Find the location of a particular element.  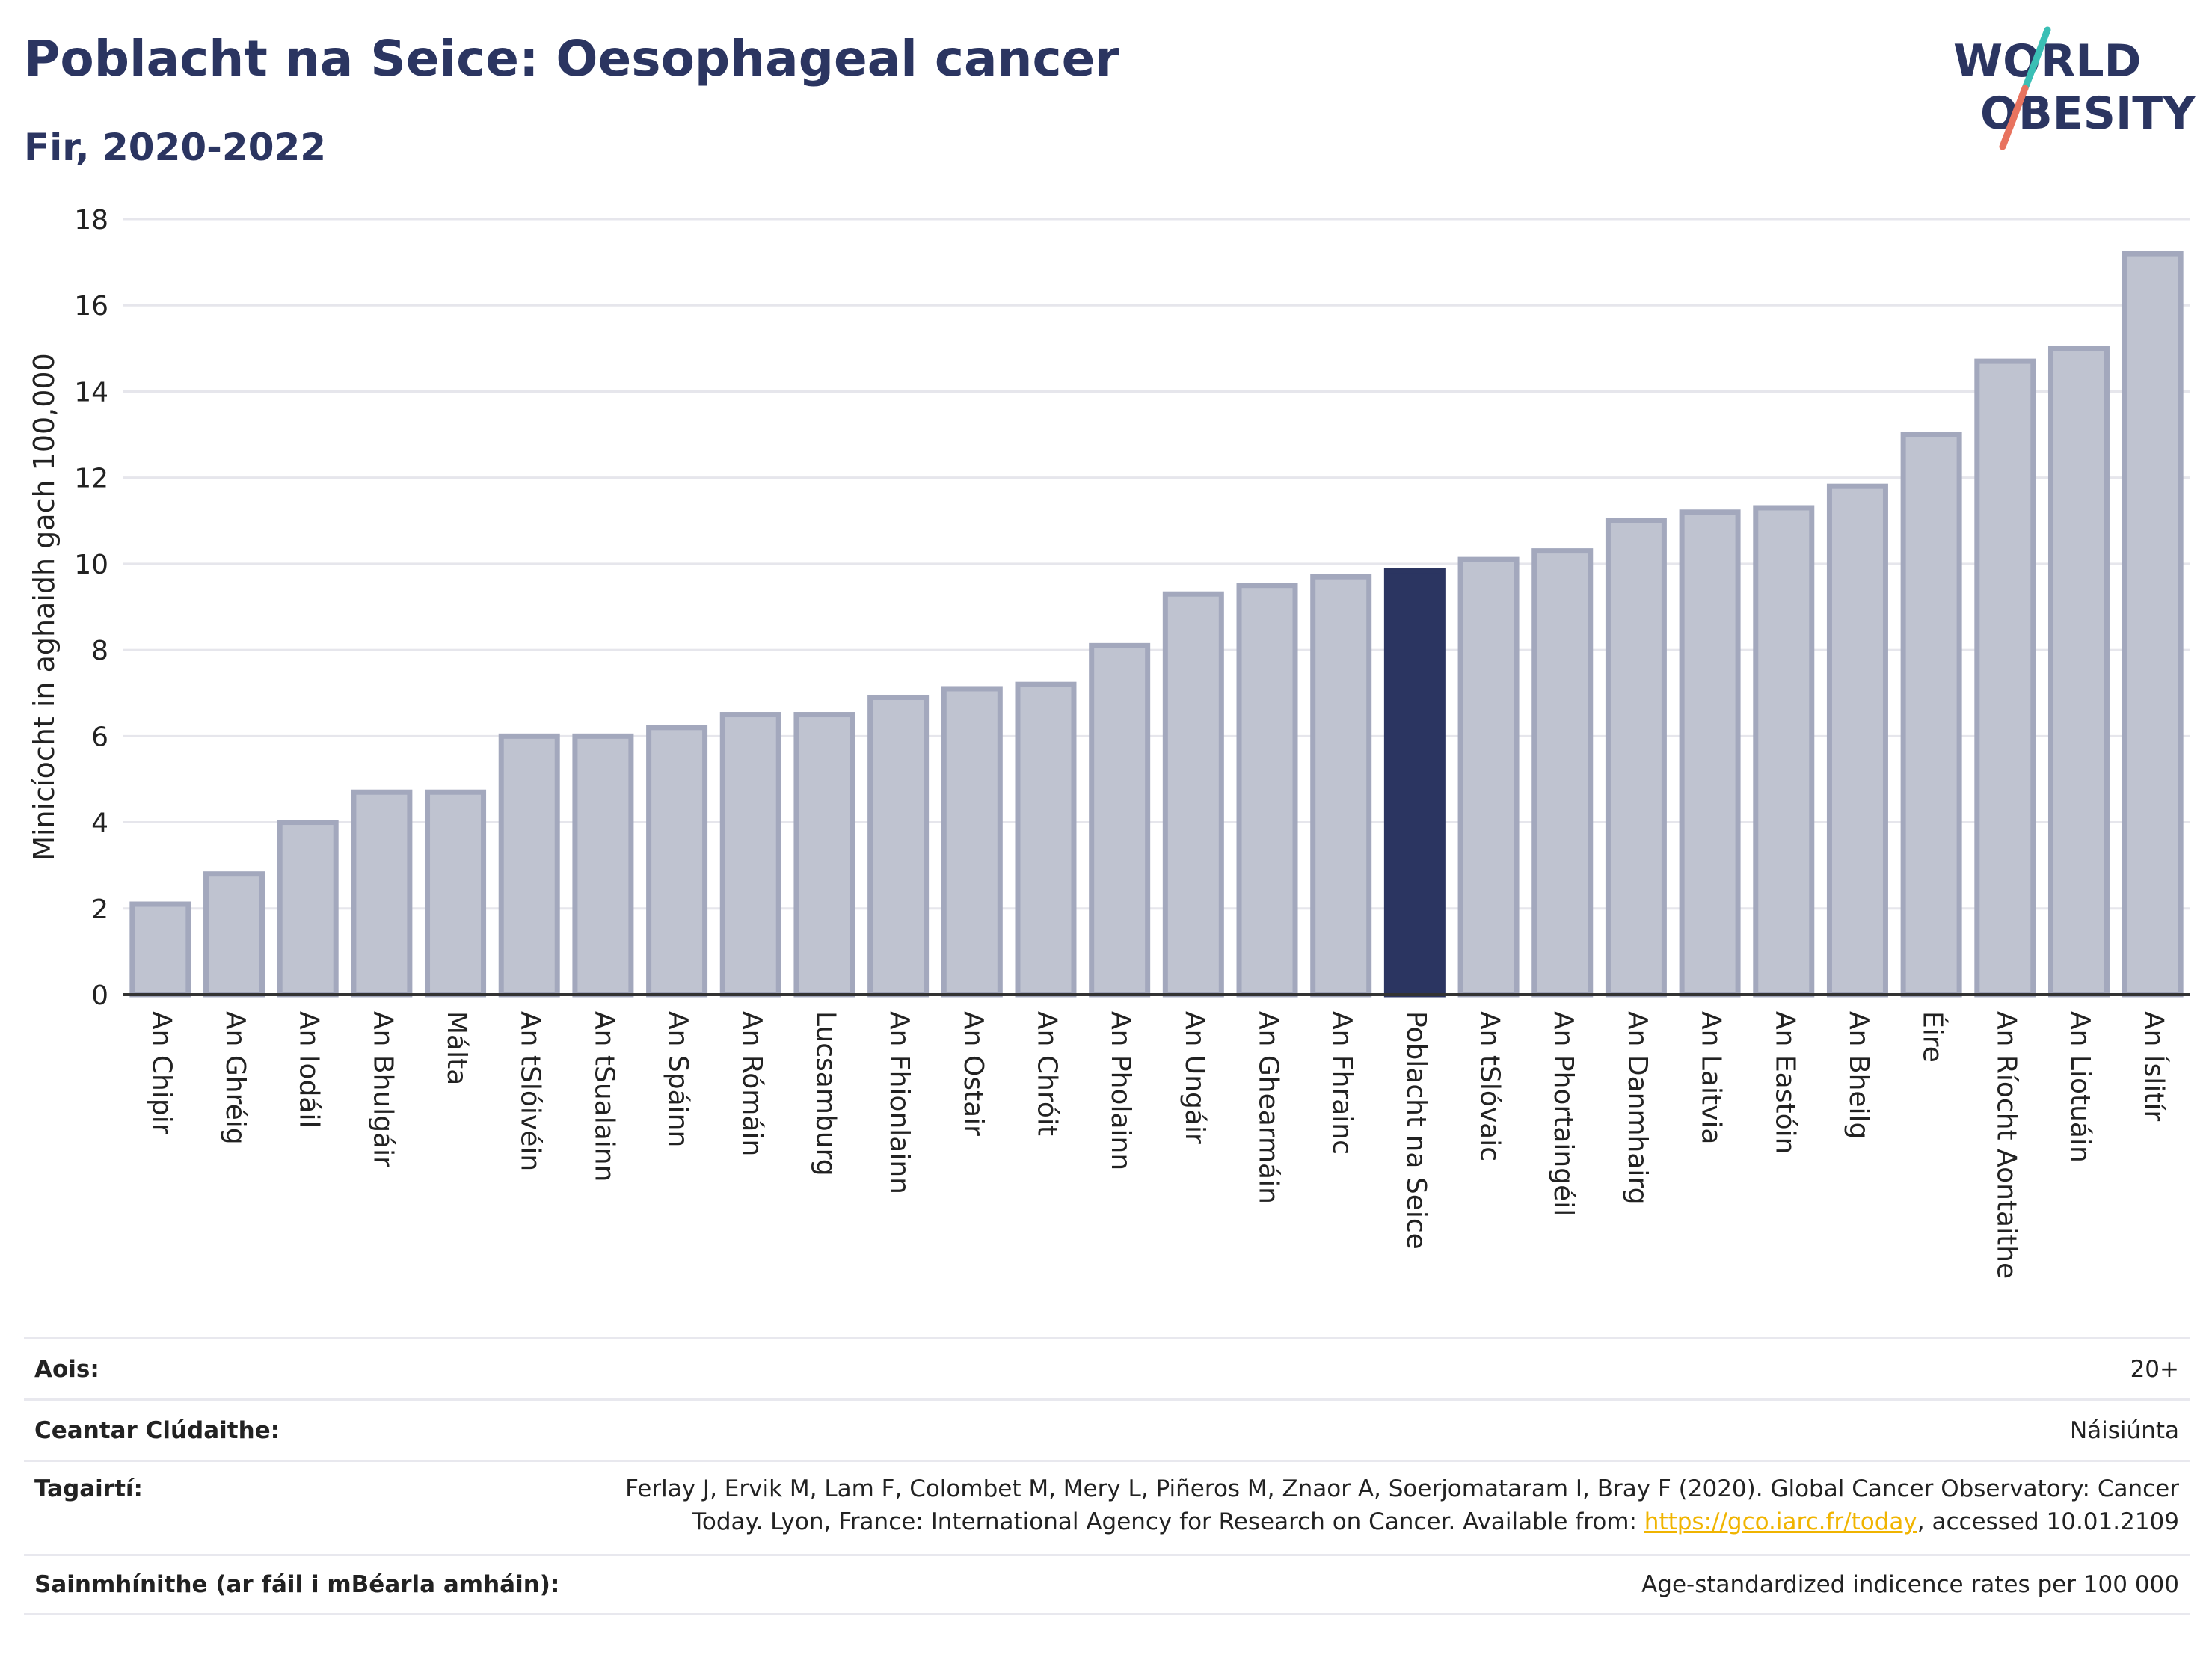

logo-slash-coral is located at coordinates (2014, 117).